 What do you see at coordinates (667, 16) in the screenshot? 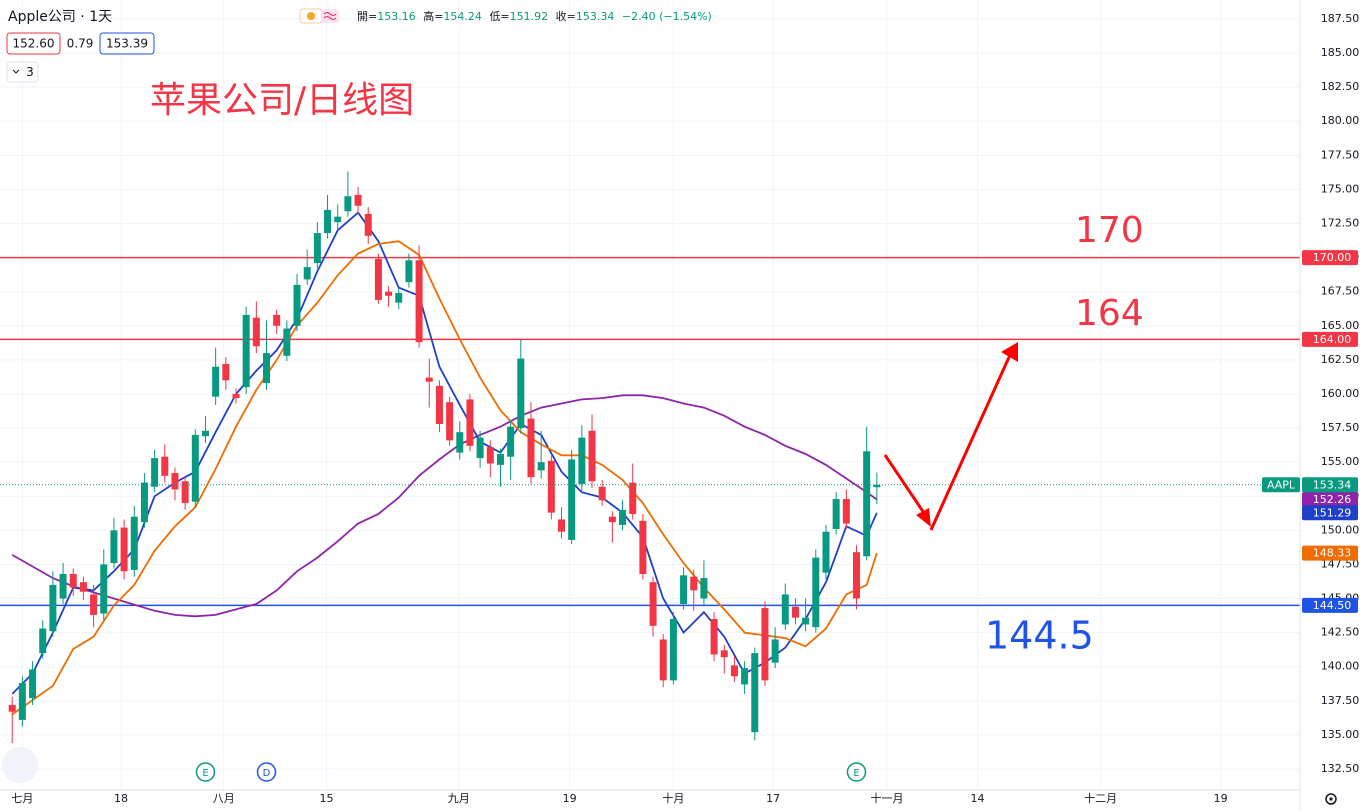
I see `legend-change: −2.40 (−1.54%)` at bounding box center [667, 16].